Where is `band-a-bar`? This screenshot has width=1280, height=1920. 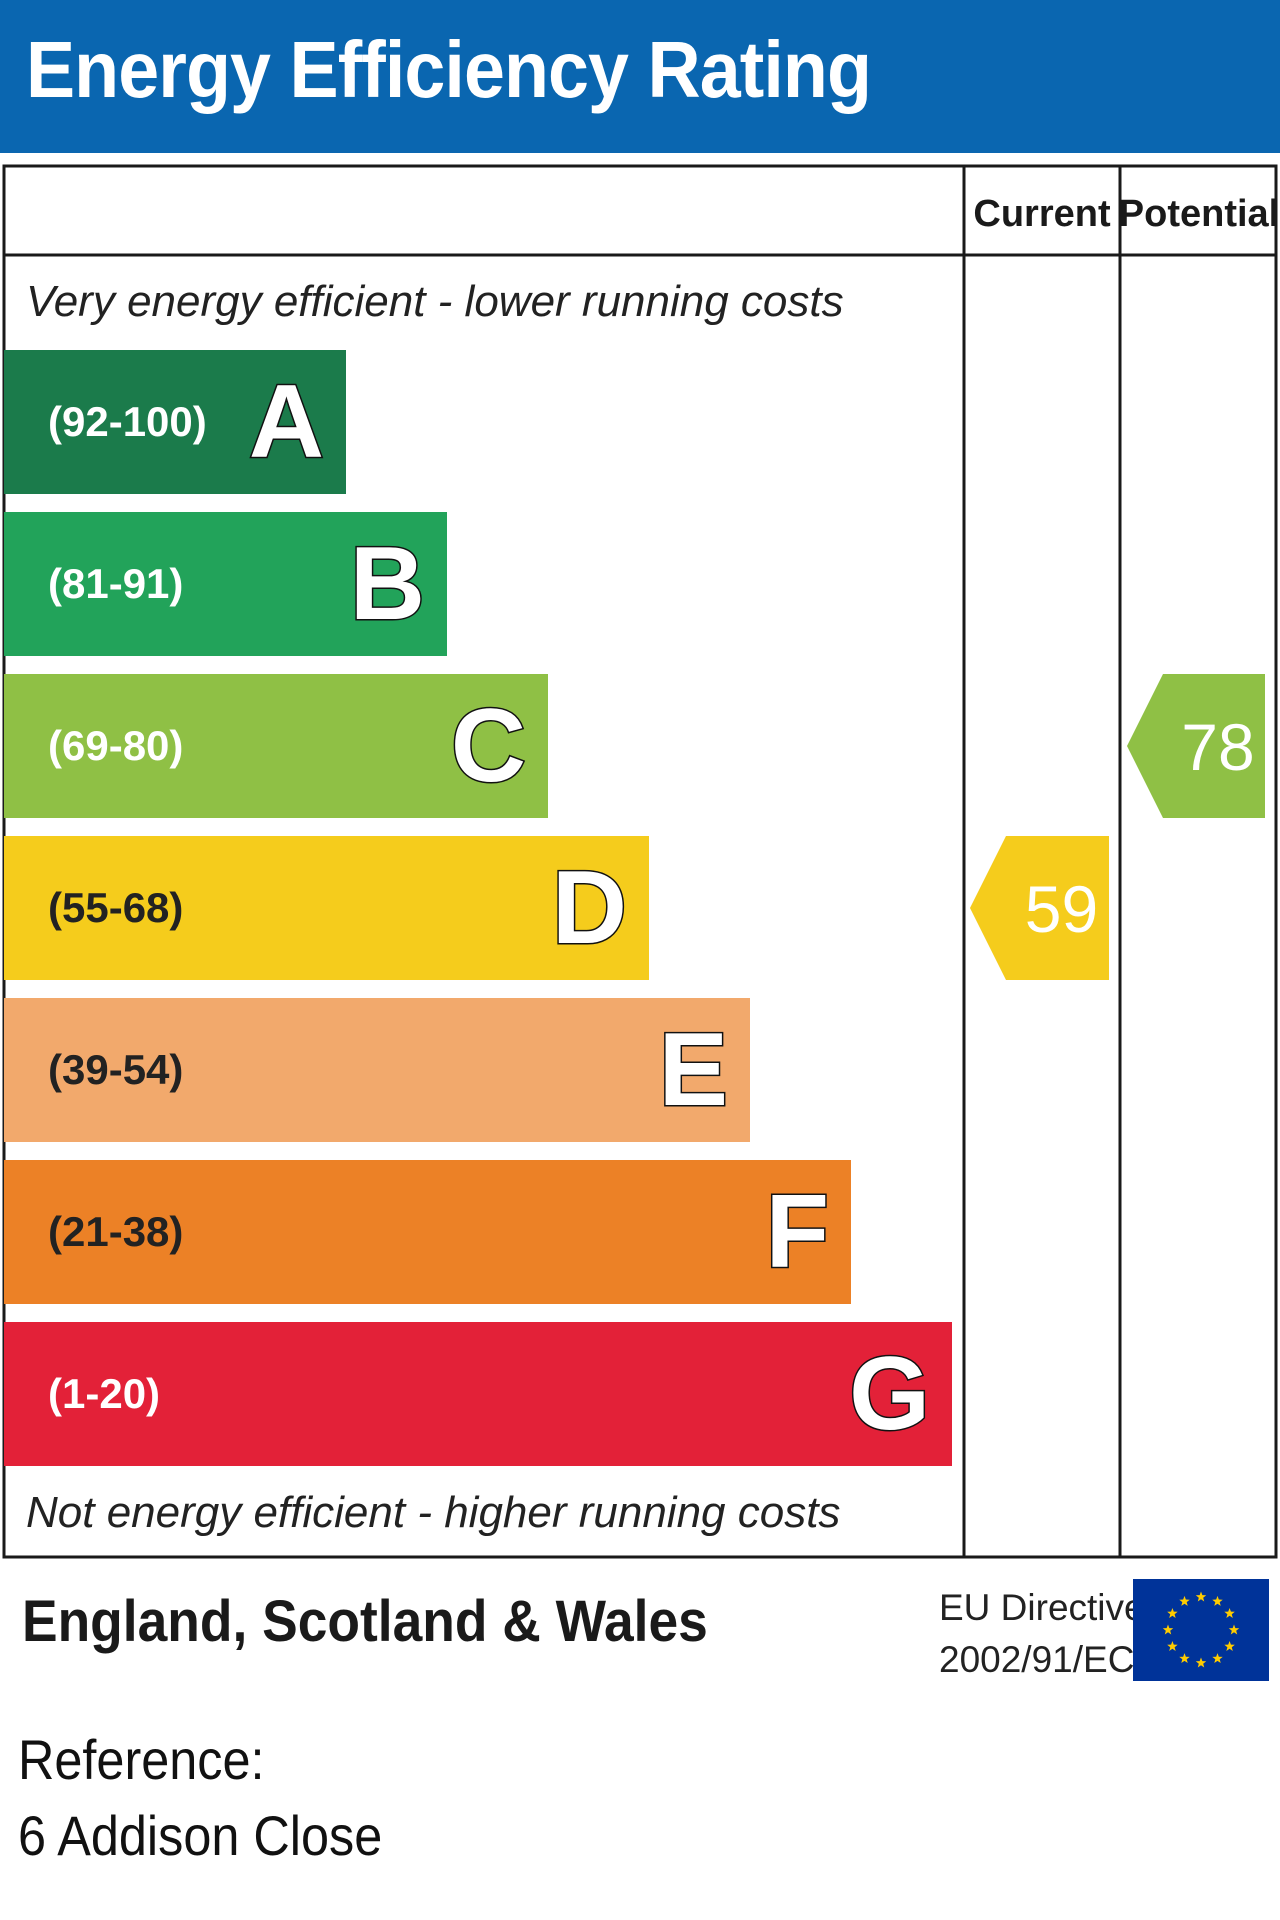
band-a-bar is located at coordinates (175, 422).